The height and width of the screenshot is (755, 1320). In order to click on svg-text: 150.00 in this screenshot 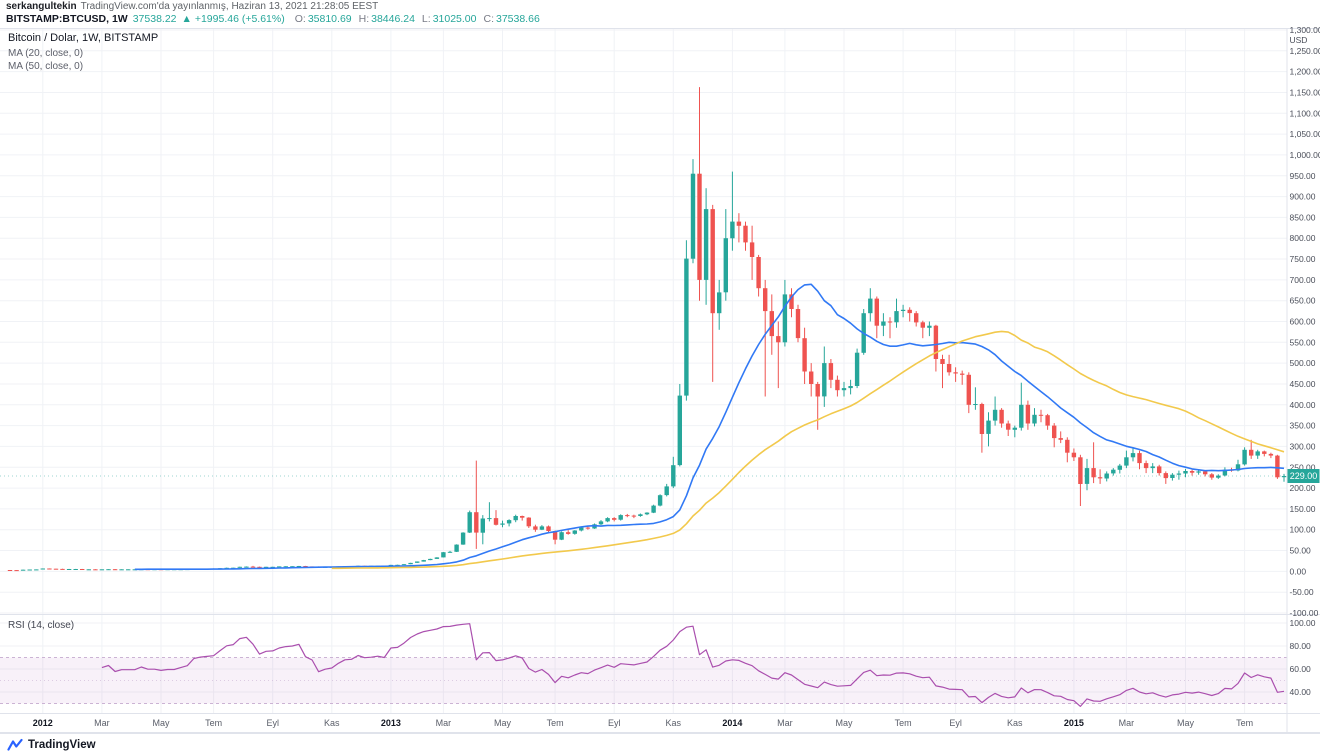, I will do `click(1303, 509)`.